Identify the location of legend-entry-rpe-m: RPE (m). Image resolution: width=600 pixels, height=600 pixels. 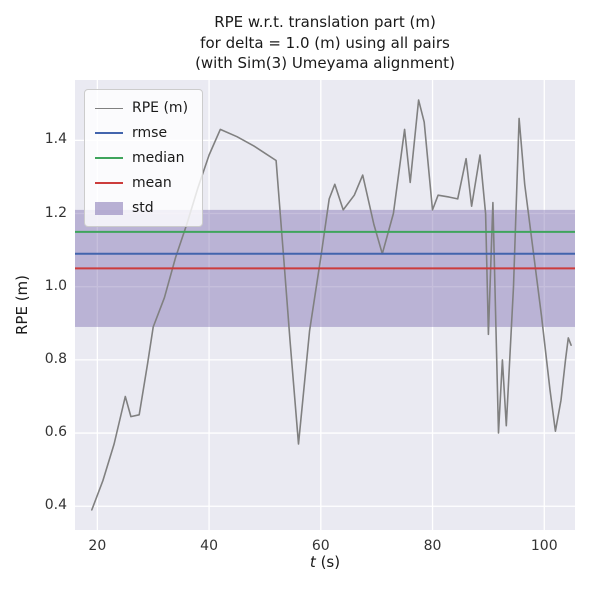
(141, 108).